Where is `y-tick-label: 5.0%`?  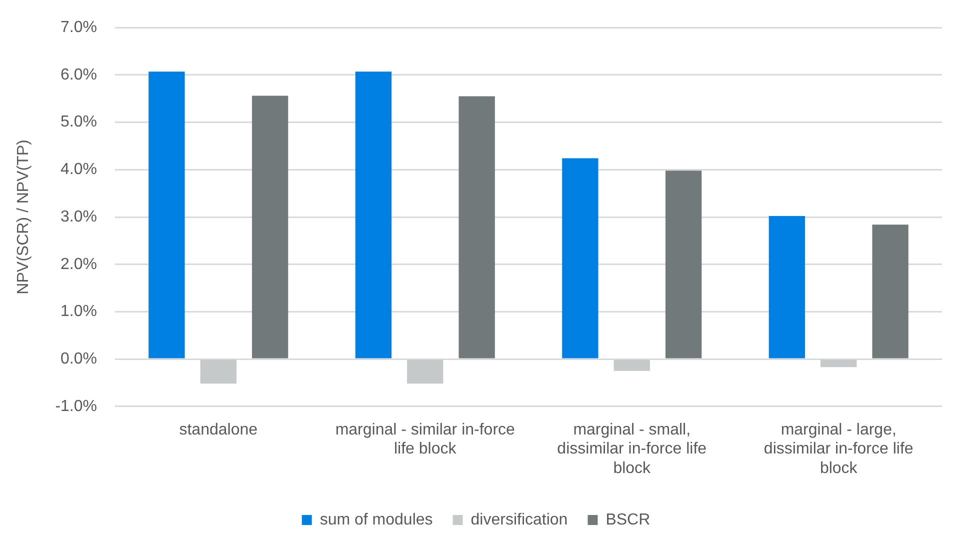 y-tick-label: 5.0% is located at coordinates (78, 122).